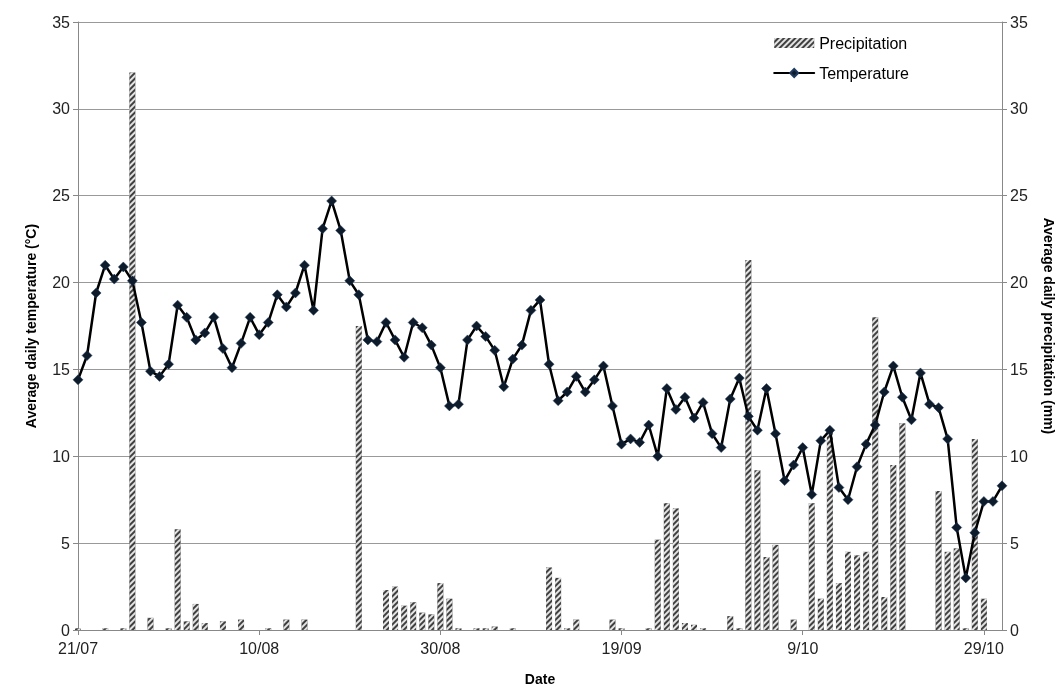 Image resolution: width=1064 pixels, height=695 pixels. I want to click on y-tick-label: 30, so click(61, 109).